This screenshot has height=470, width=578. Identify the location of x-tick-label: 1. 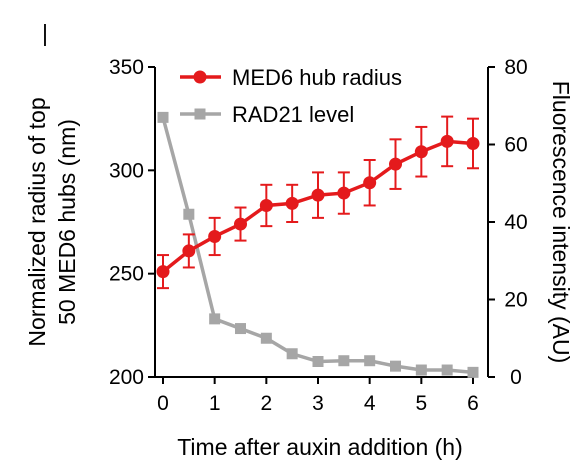
(215, 403).